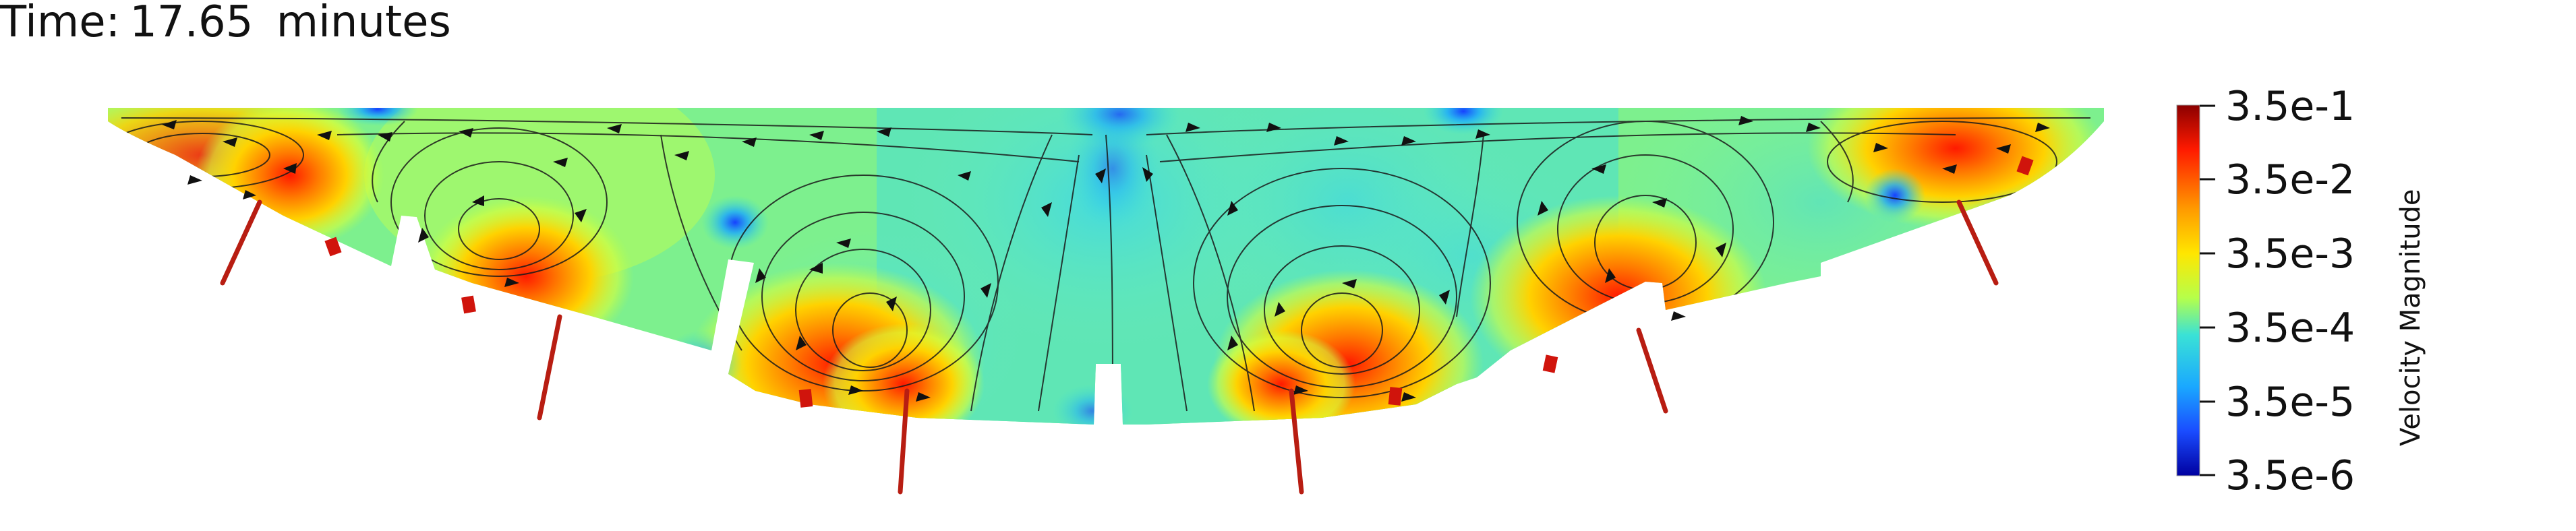  What do you see at coordinates (2290, 106) in the screenshot?
I see `colorbar-tick-label-0: 3.5e-1` at bounding box center [2290, 106].